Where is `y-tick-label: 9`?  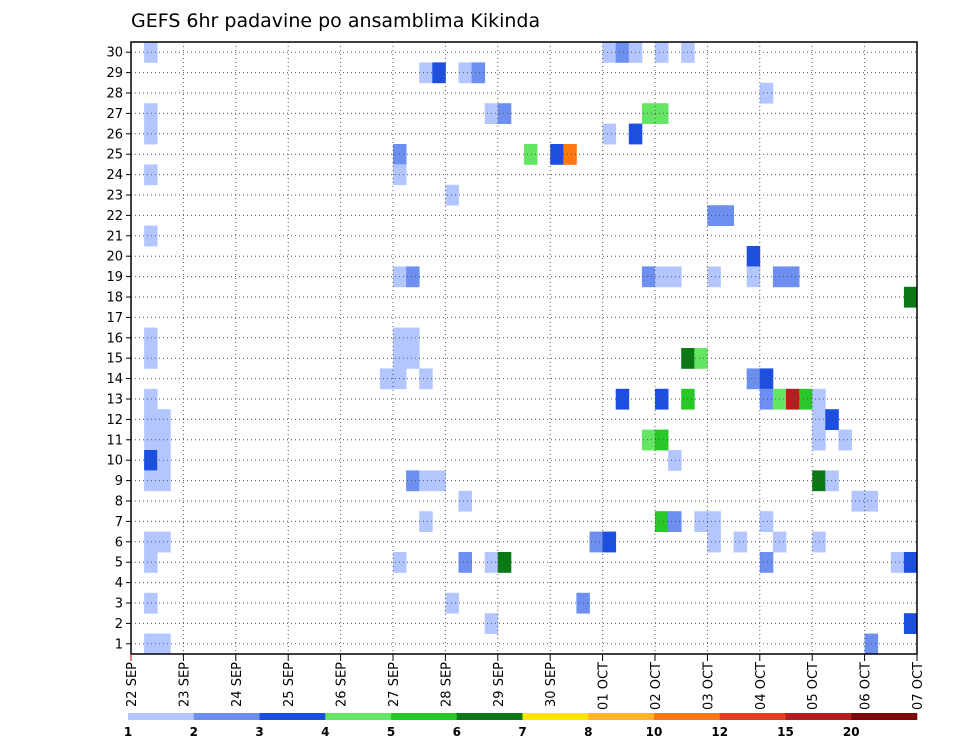
y-tick-label: 9 is located at coordinates (119, 481).